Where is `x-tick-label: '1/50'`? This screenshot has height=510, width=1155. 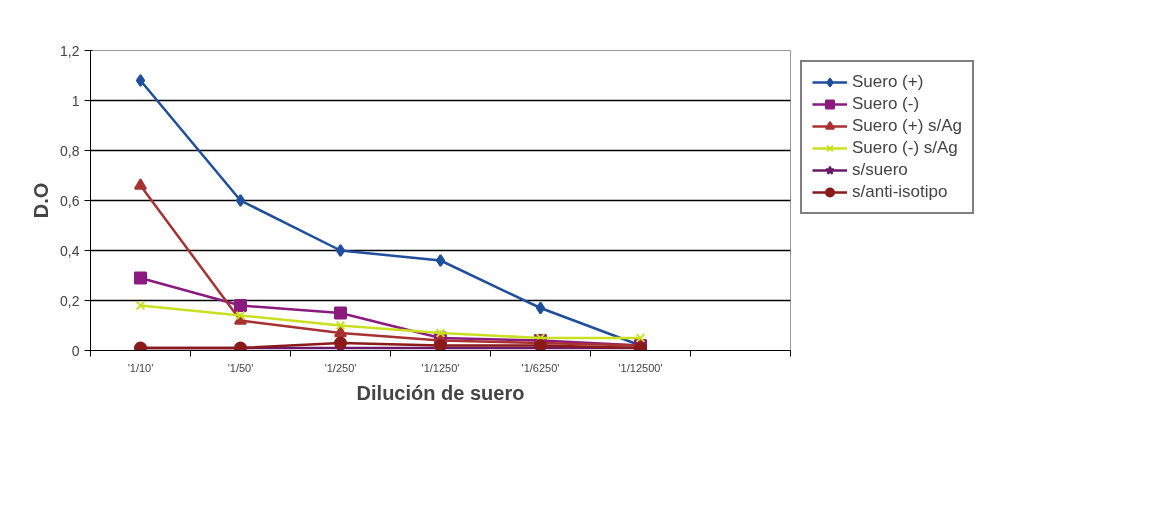
x-tick-label: '1/50' is located at coordinates (240, 367).